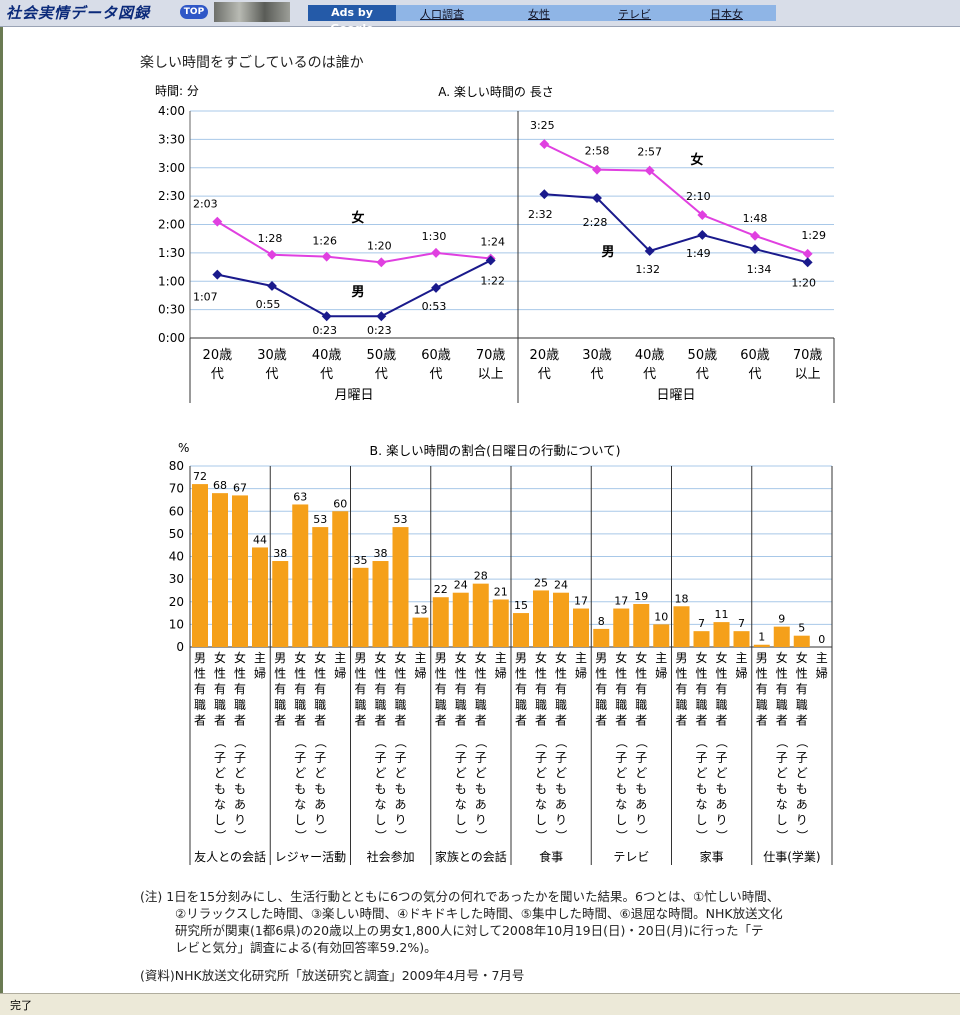  Describe the element at coordinates (641, 596) in the screenshot. I see `data-label: 19` at that location.